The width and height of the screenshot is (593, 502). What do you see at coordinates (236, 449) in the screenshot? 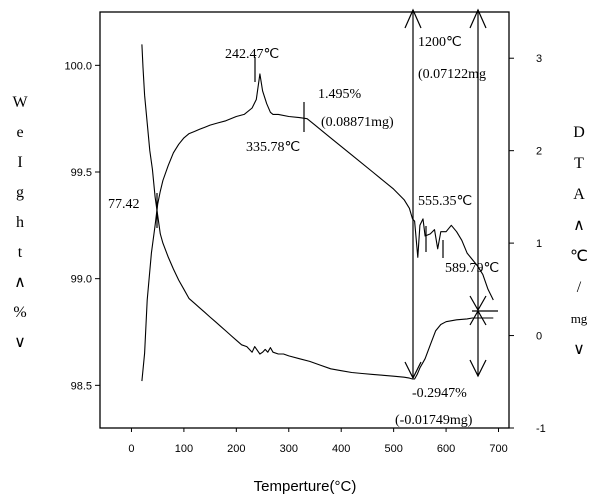
I see `x-tick-label: 200` at bounding box center [236, 449].